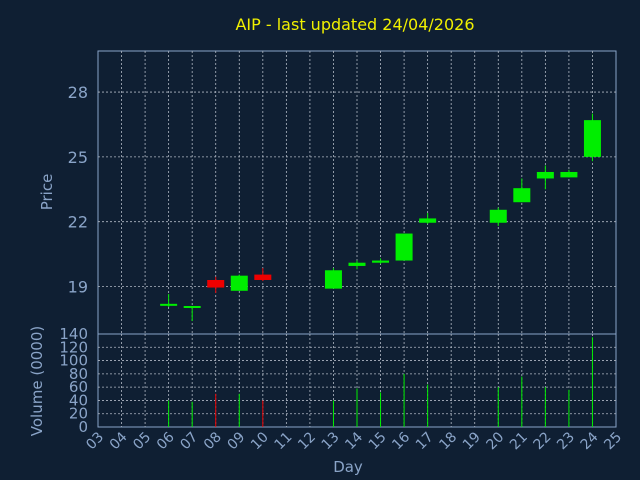  What do you see at coordinates (47, 192) in the screenshot?
I see `price-axis-label: Price` at bounding box center [47, 192].